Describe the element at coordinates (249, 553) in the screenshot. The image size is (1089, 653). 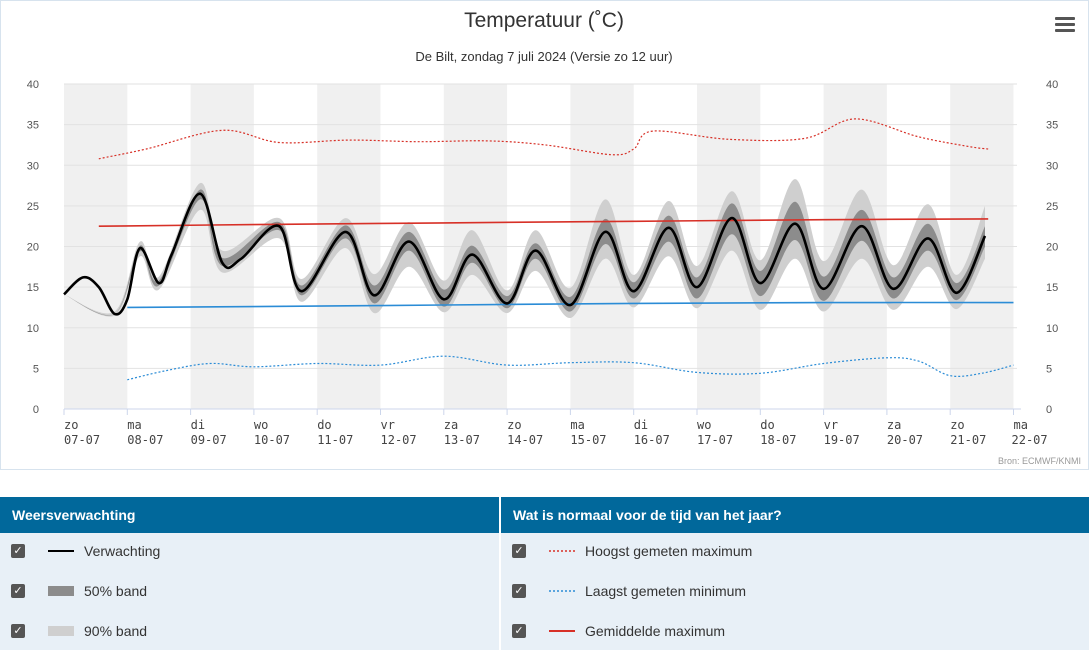
I see `legend-item-verwachting: ✓ Verwachting` at that location.